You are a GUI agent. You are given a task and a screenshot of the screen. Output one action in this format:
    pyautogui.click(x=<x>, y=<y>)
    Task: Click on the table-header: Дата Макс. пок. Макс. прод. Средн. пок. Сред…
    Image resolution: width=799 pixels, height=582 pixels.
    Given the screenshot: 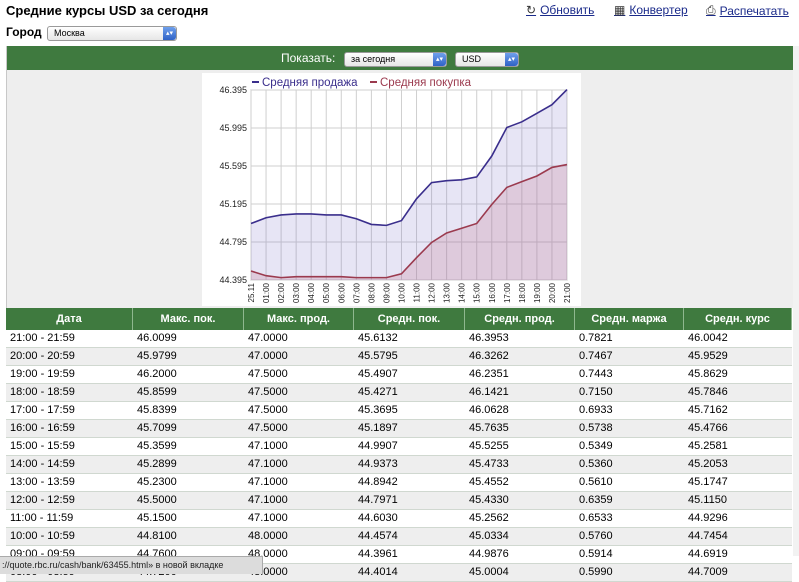 What is the action you would take?
    pyautogui.click(x=399, y=319)
    